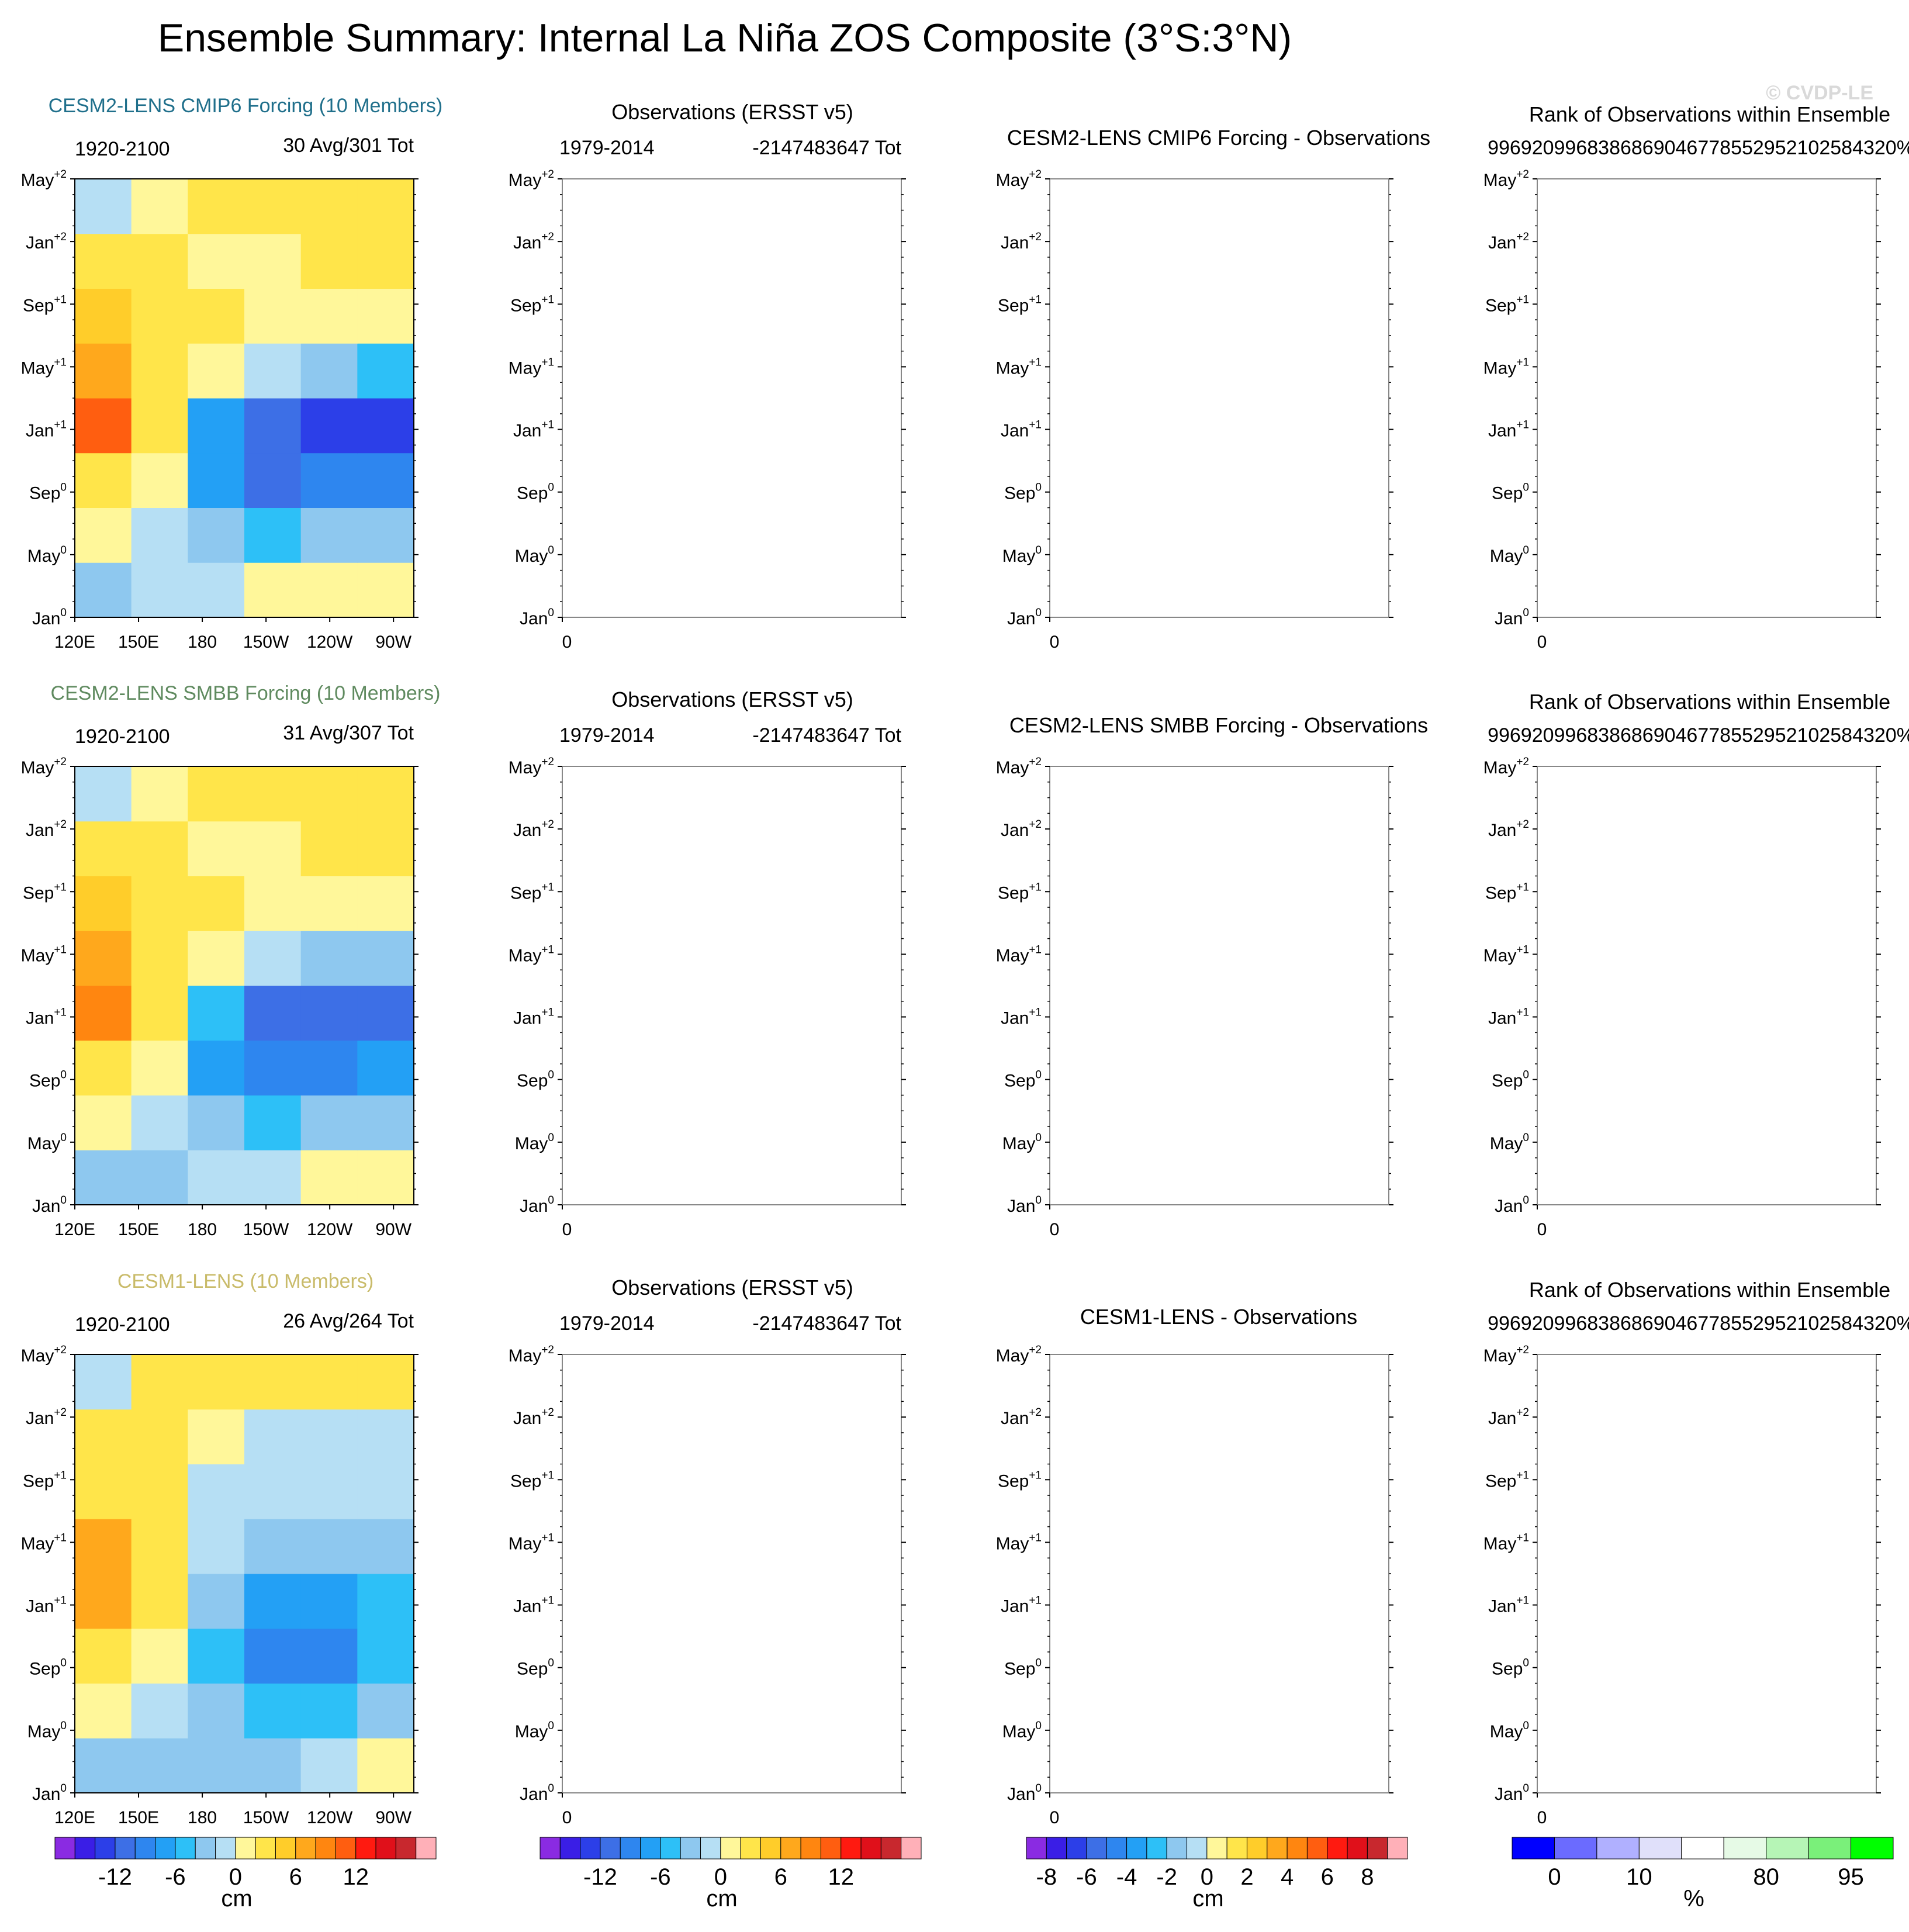  What do you see at coordinates (266, 1230) in the screenshot?
I see `x-tick-label: 150W` at bounding box center [266, 1230].